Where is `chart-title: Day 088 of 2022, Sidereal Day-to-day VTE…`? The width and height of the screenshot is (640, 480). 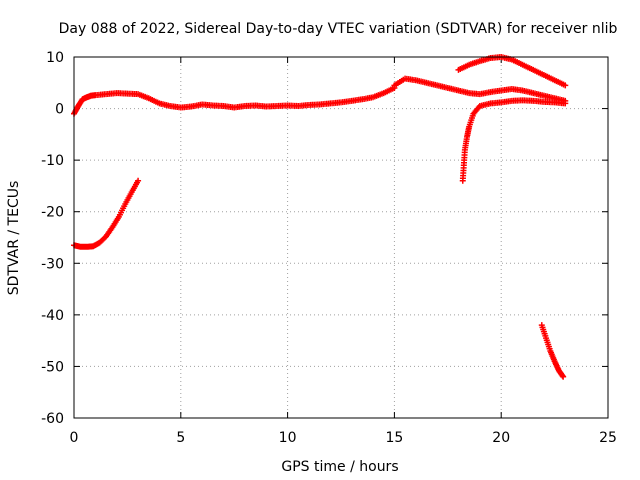 chart-title: Day 088 of 2022, Sidereal Day-to-day VTE… is located at coordinates (338, 29).